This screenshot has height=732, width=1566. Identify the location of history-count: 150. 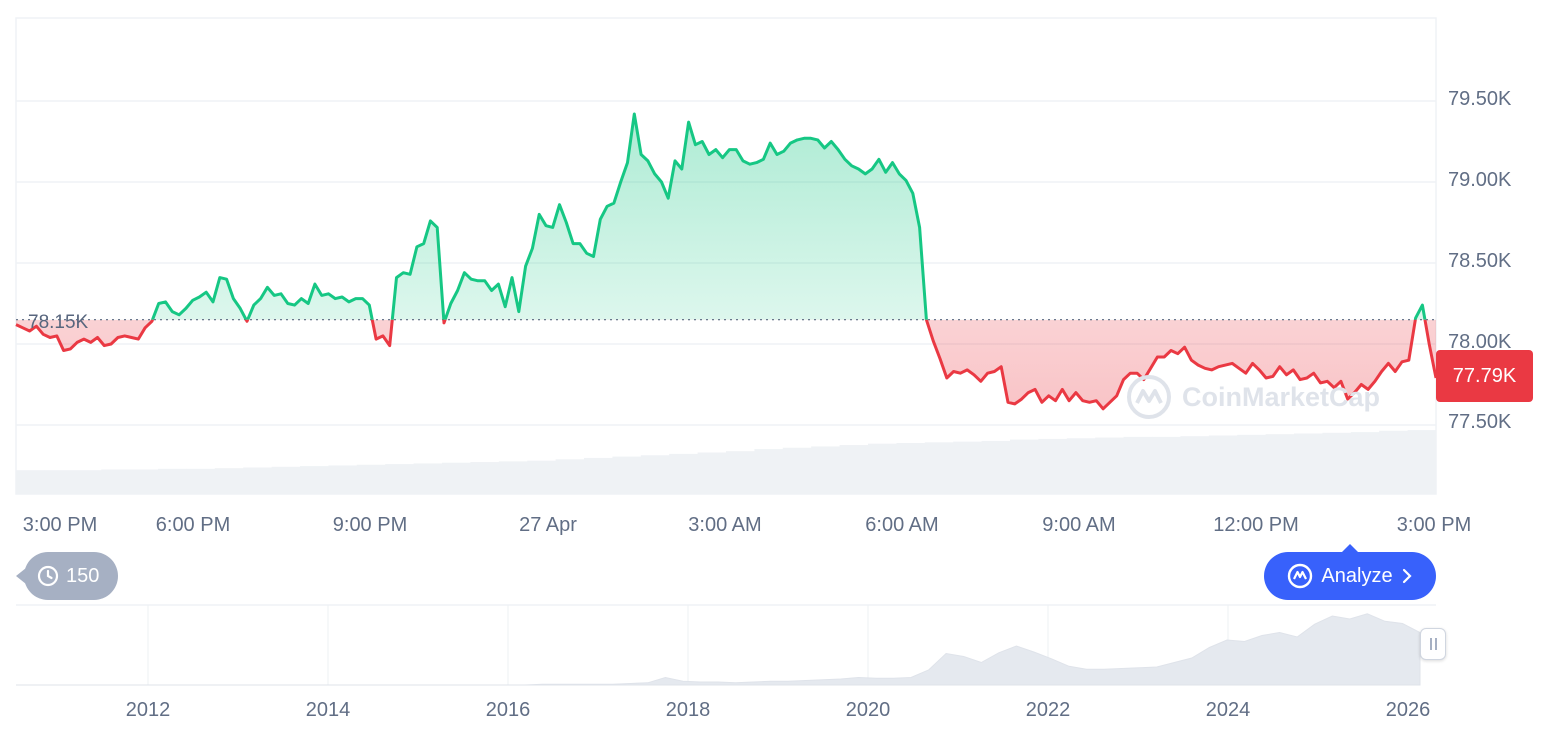
(83, 575).